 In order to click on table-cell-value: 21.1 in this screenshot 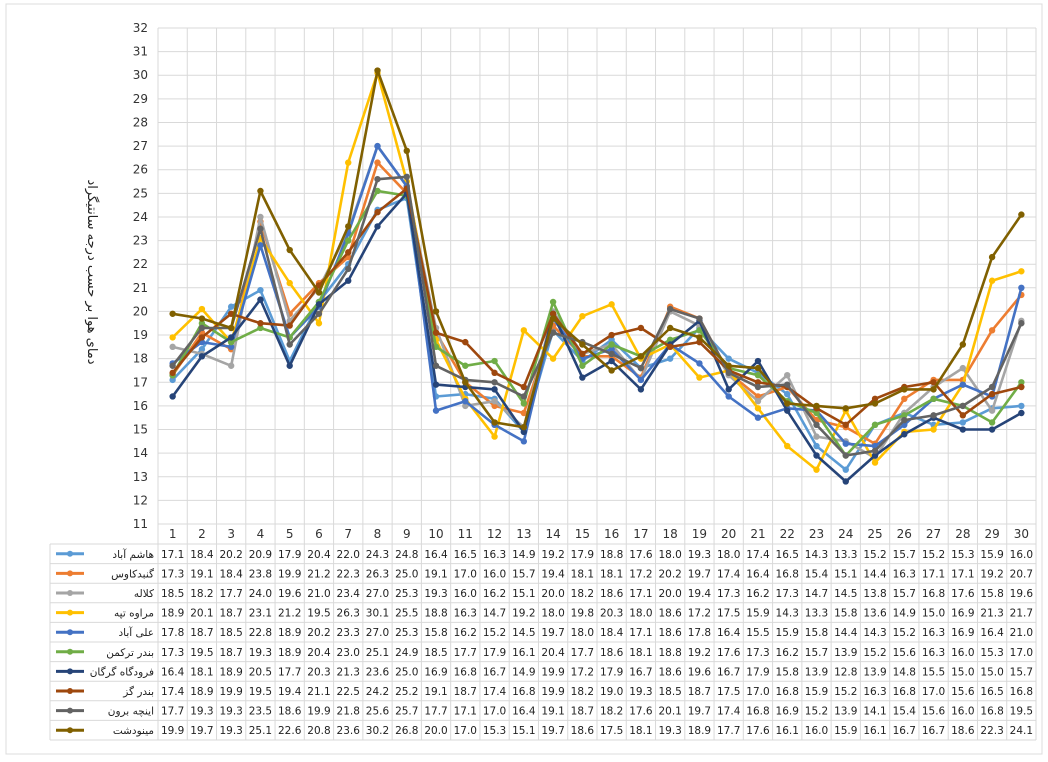, I will do `click(318, 692)`.